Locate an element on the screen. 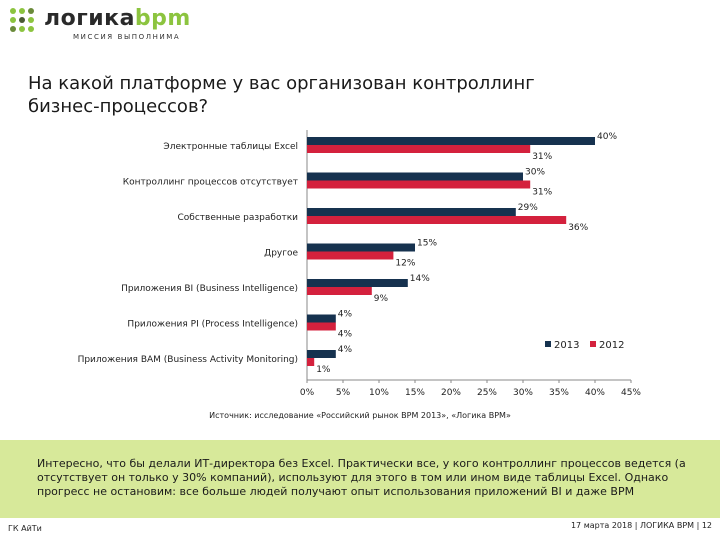 The height and width of the screenshot is (540, 720). data-label-2013: 14% is located at coordinates (420, 279).